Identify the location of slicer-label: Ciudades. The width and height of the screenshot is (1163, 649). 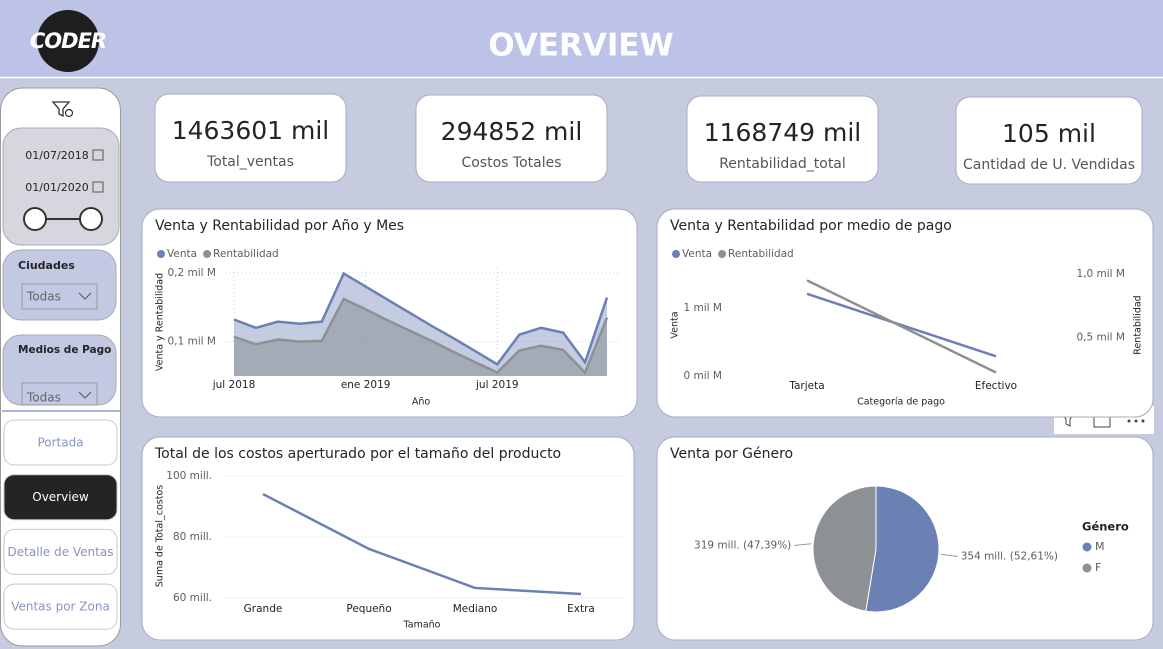
(46, 265).